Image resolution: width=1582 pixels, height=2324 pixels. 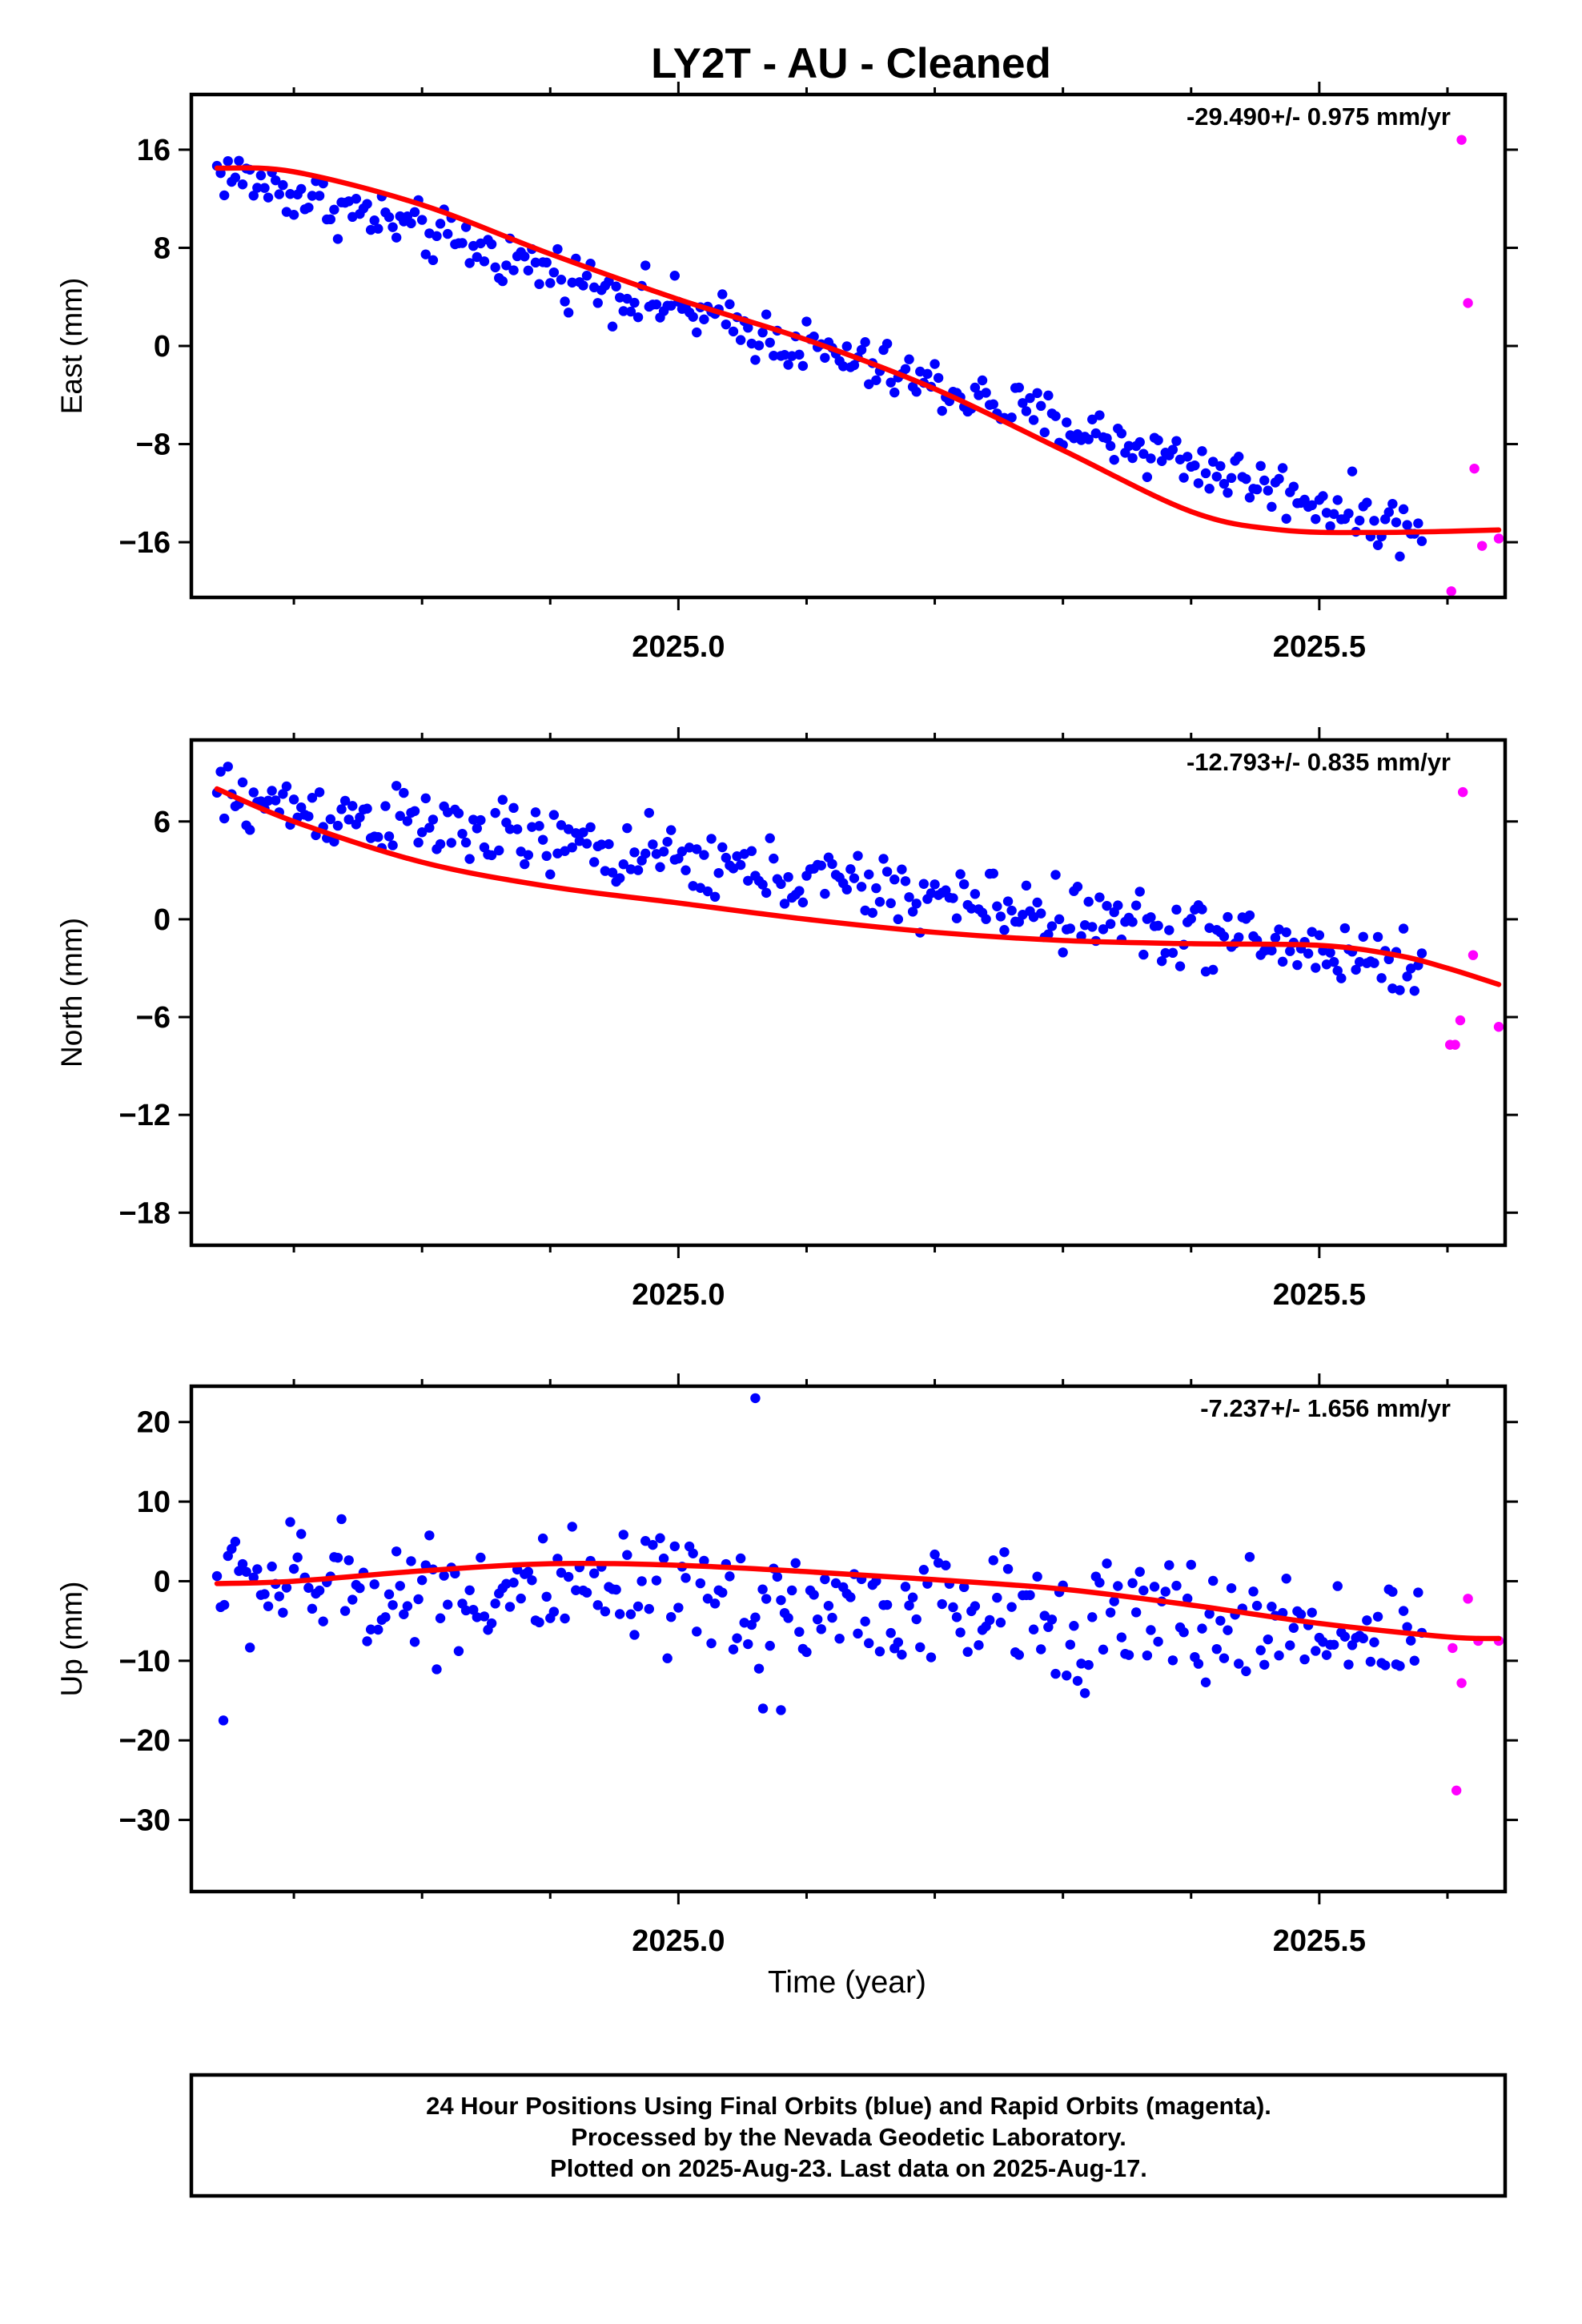 I want to click on up-ytick-label: −20, so click(x=145, y=1741).